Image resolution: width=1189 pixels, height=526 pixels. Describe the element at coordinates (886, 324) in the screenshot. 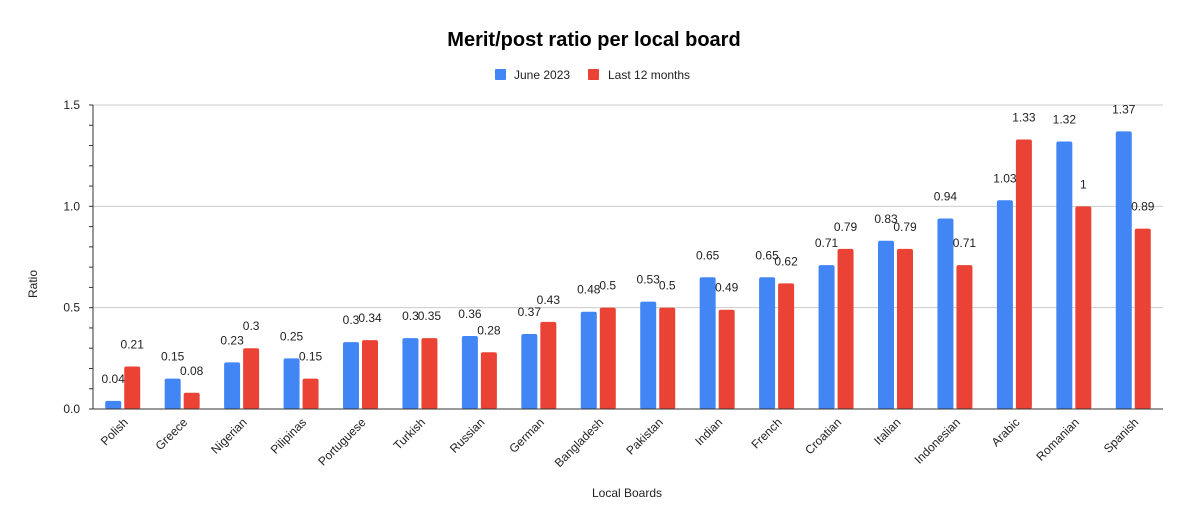

I see `bar-june-2023-italian` at that location.